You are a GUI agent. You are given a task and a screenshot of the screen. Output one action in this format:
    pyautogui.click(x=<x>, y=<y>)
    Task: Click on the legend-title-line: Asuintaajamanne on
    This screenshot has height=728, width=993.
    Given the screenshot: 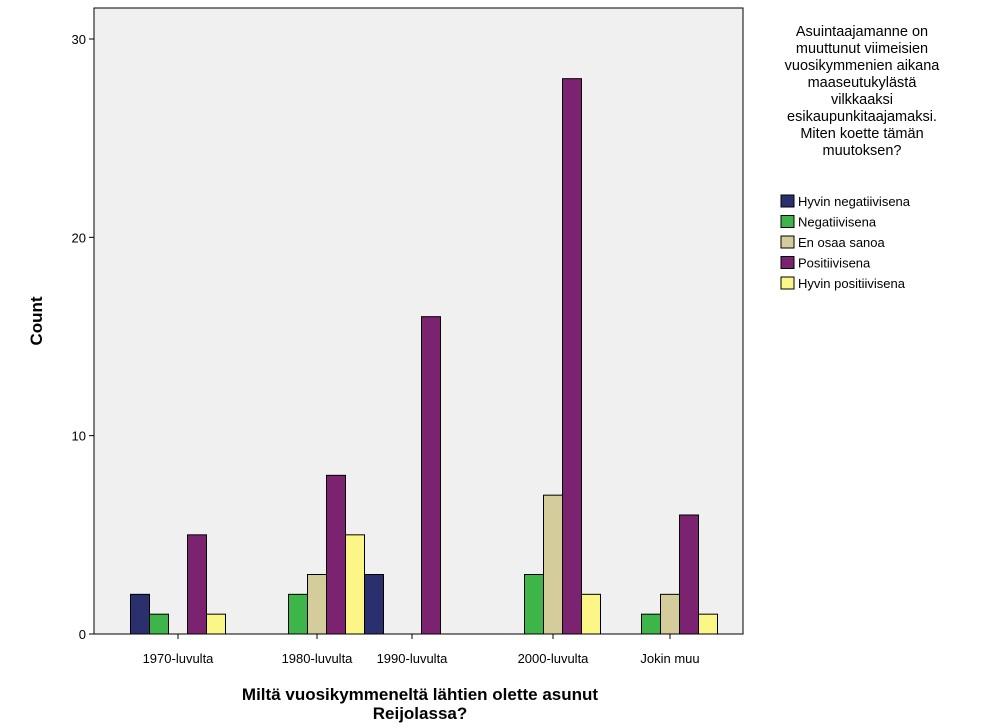 What is the action you would take?
    pyautogui.click(x=862, y=32)
    